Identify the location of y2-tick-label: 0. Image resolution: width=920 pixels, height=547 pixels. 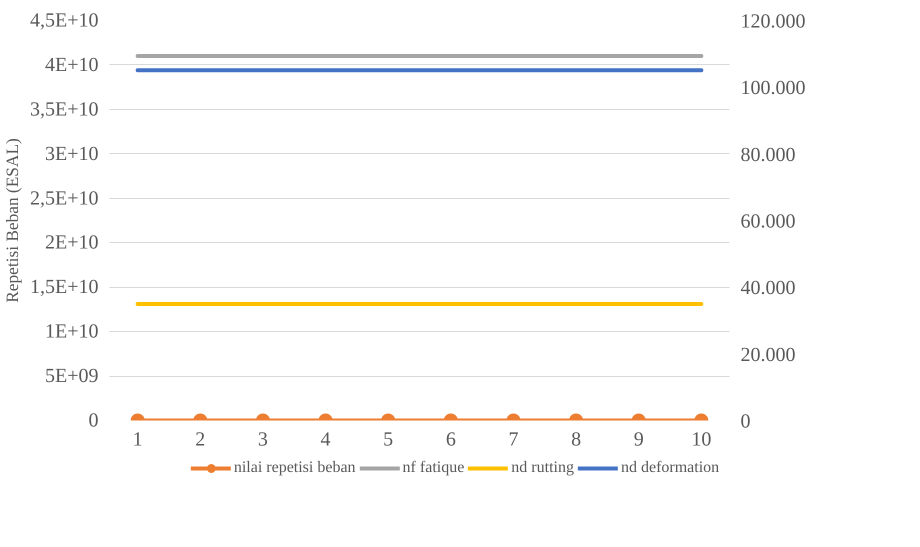
(745, 421).